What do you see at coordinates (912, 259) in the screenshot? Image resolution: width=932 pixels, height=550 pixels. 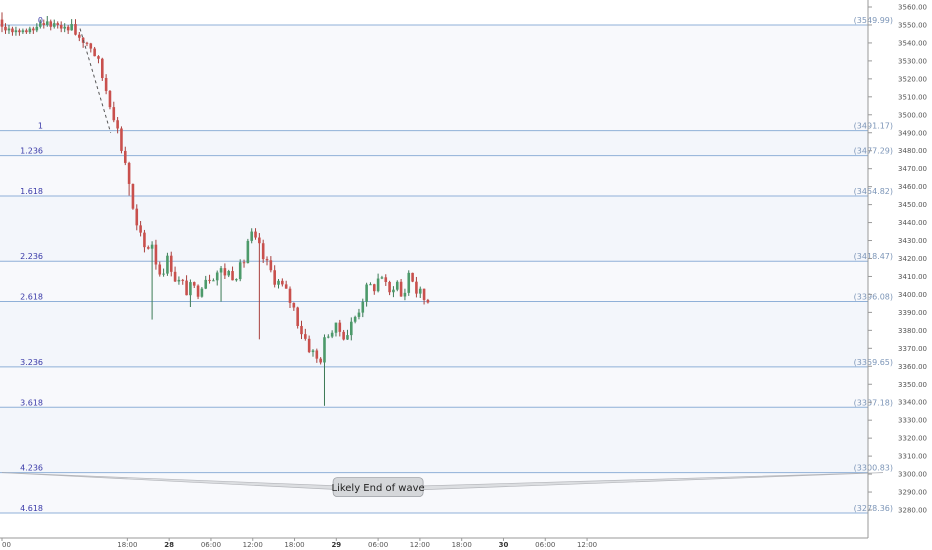 I see `y-tick-label: 3420.00` at bounding box center [912, 259].